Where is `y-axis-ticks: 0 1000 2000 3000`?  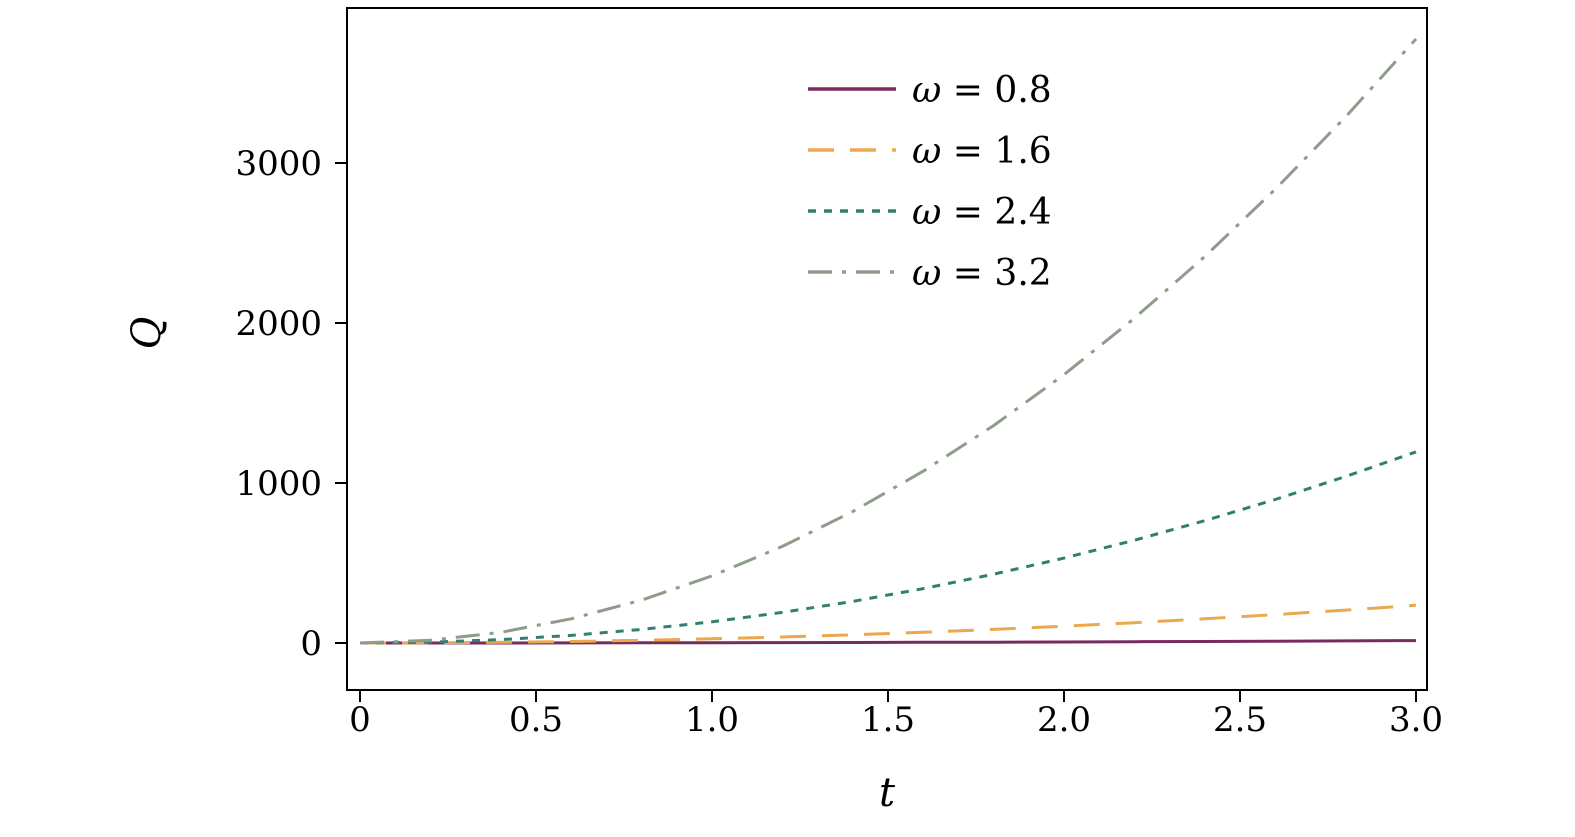 y-axis-ticks: 0 1000 2000 3000 is located at coordinates (291, 404).